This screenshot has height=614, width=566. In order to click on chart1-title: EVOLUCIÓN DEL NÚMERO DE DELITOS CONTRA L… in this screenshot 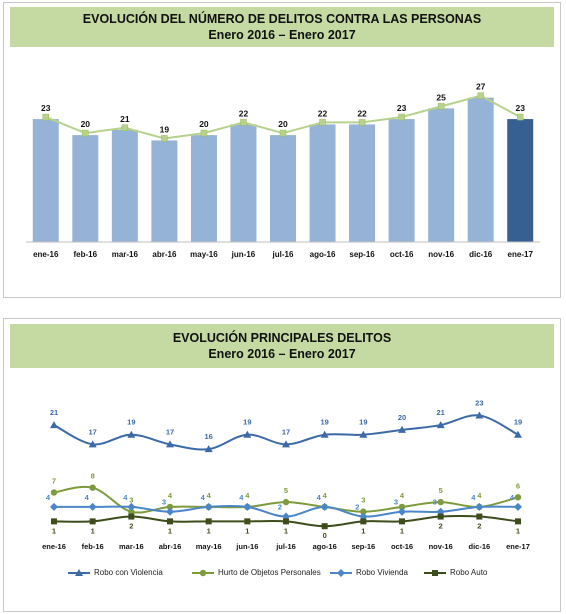, I will do `click(282, 19)`.